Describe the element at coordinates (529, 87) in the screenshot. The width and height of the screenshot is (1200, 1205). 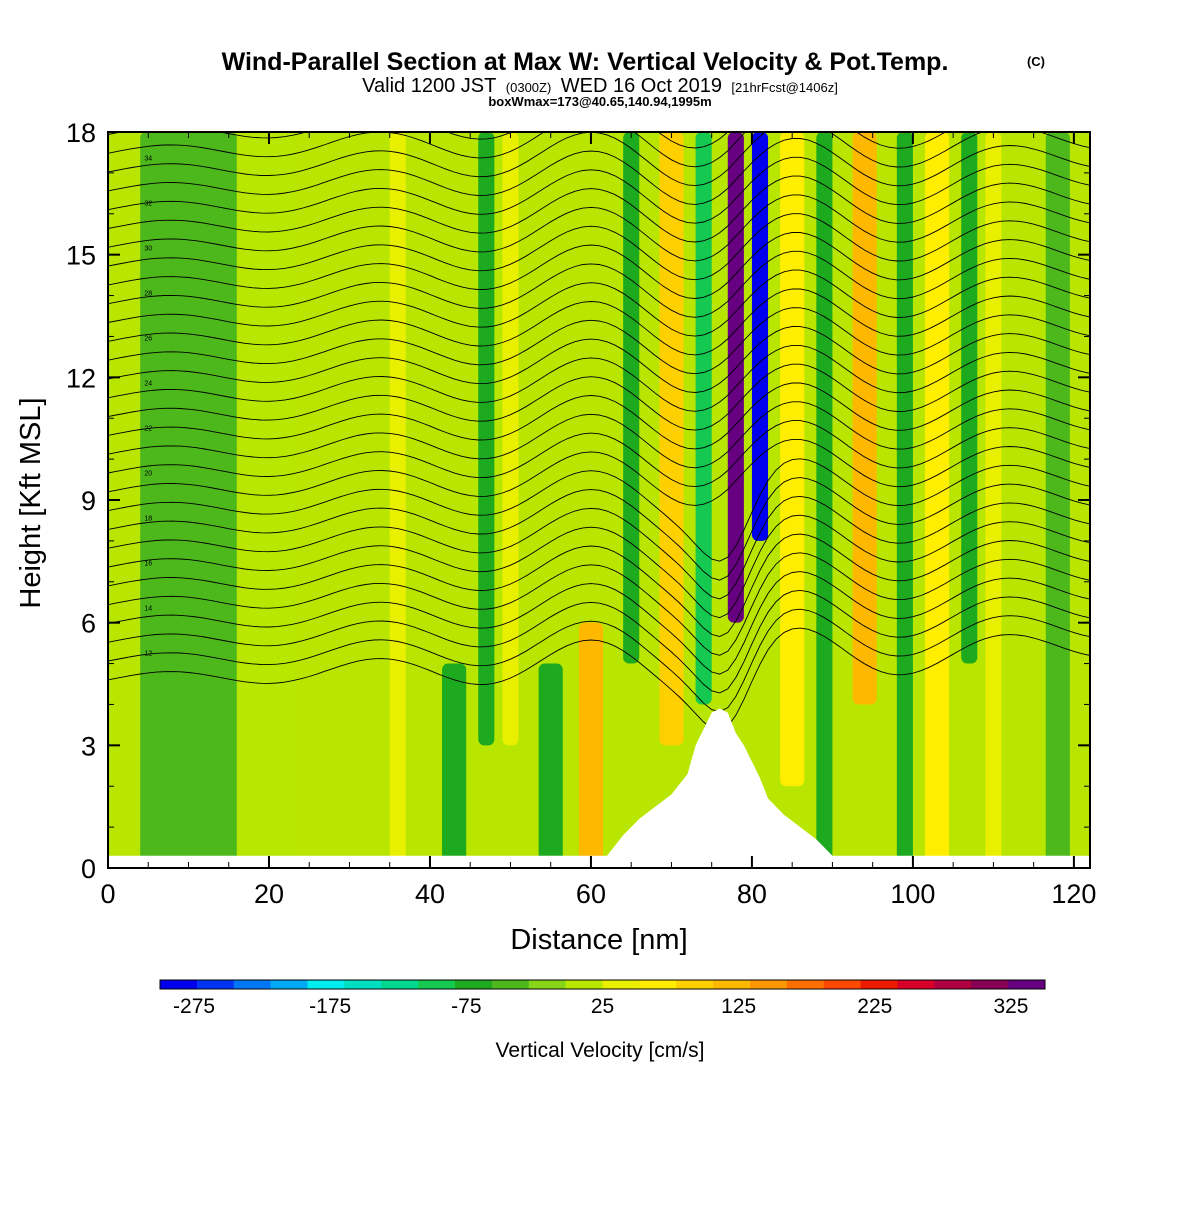
I see `subtitle-utc: (0300Z)` at that location.